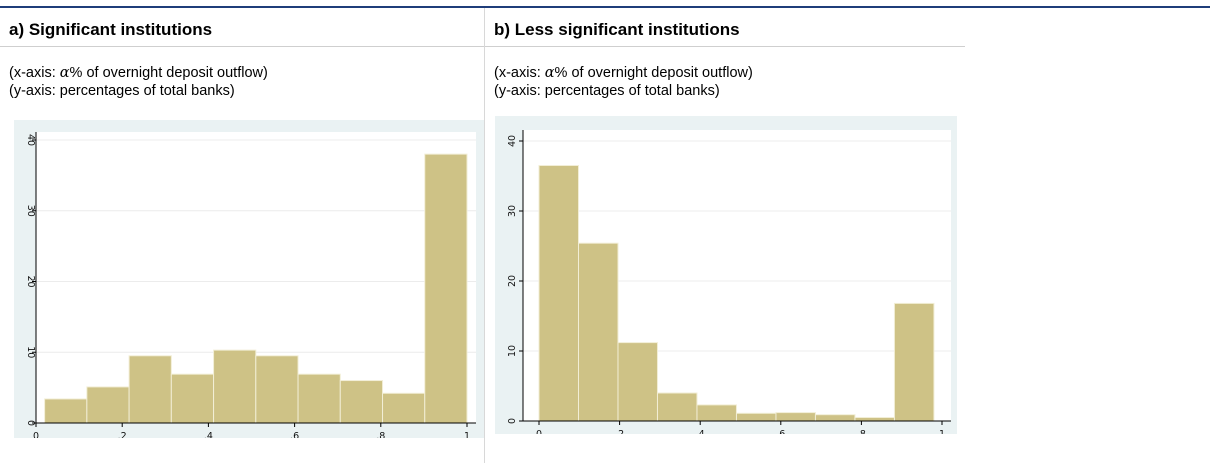  I want to click on panel-title: b) Less significant institutions, so click(617, 29).